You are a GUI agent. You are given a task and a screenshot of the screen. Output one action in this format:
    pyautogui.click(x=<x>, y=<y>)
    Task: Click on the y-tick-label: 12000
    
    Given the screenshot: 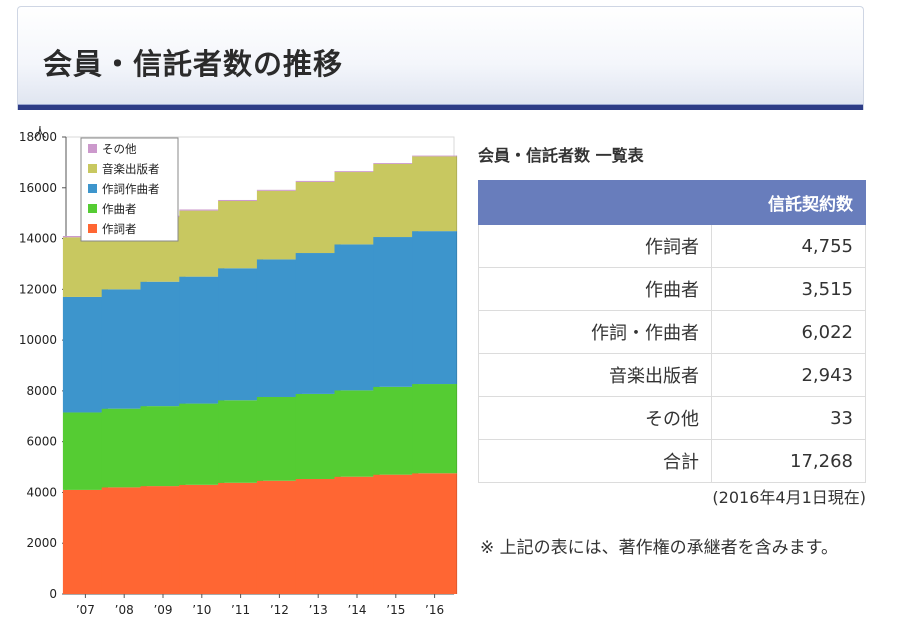 What is the action you would take?
    pyautogui.click(x=38, y=289)
    